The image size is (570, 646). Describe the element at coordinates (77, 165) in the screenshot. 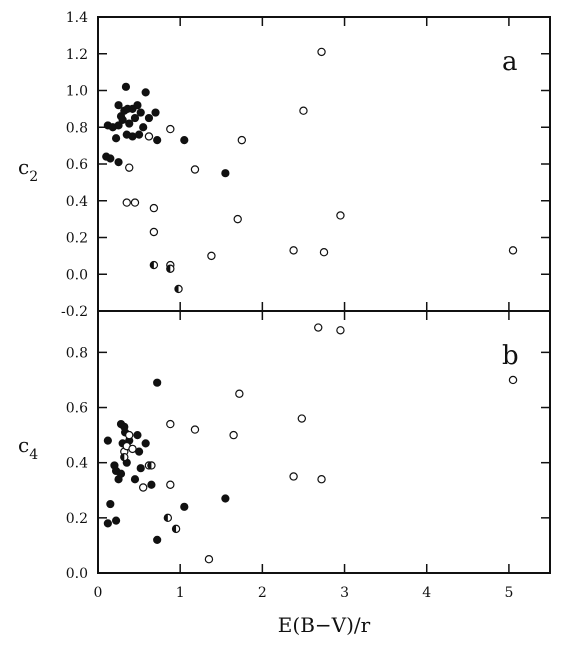

I see `panel-a-y-tick-label: 0.6` at that location.